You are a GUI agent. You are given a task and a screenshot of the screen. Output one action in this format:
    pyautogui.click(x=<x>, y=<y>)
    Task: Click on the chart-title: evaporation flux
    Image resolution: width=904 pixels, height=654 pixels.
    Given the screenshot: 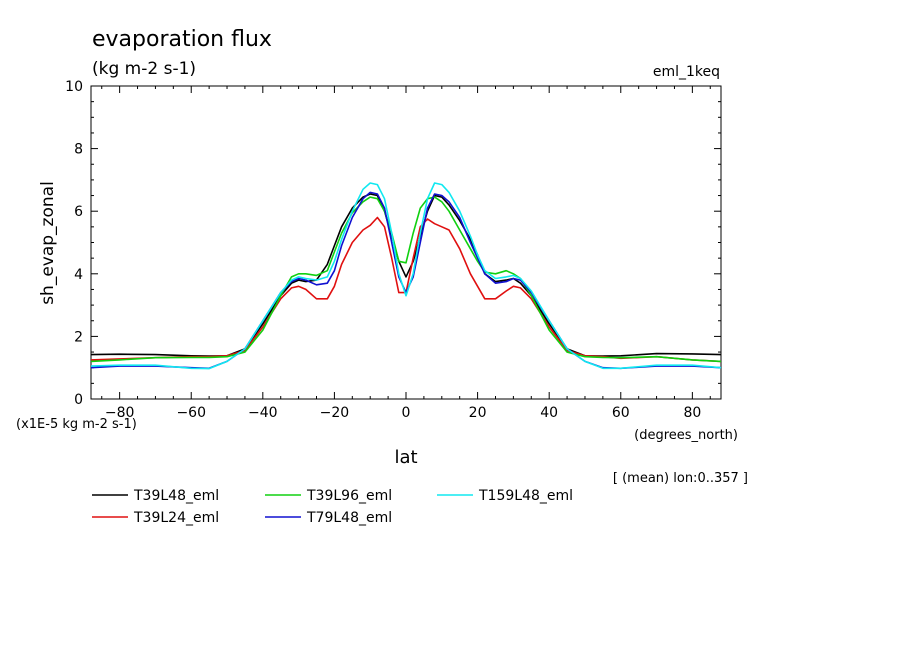 What is the action you would take?
    pyautogui.click(x=182, y=39)
    